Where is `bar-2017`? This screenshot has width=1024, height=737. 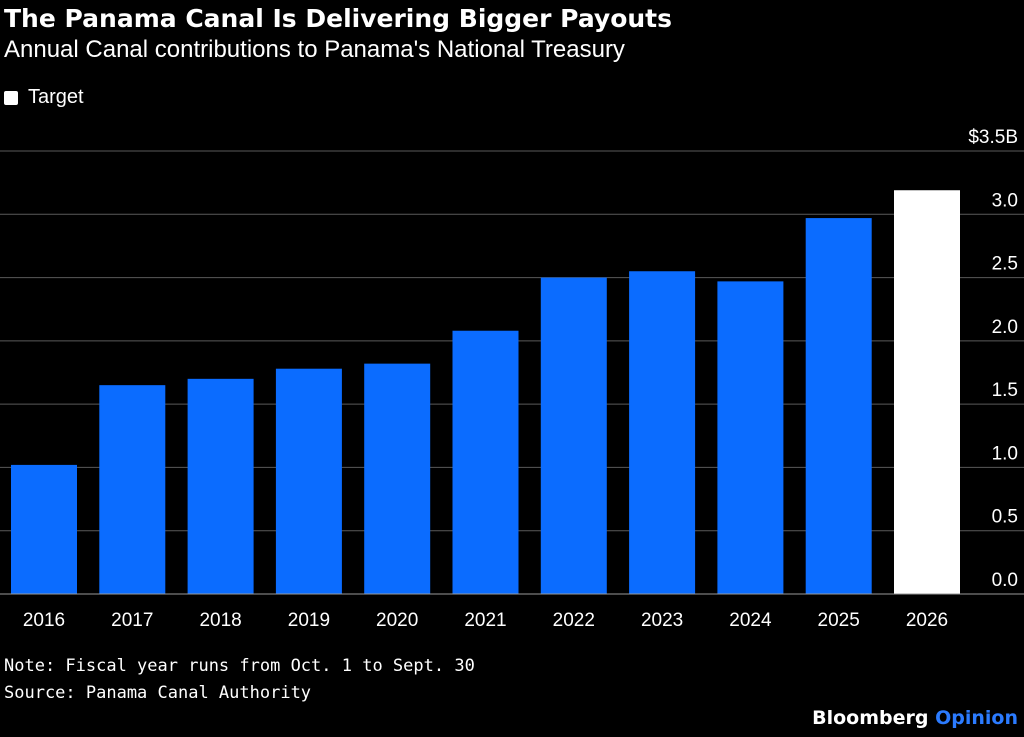
bar-2017 is located at coordinates (132, 489).